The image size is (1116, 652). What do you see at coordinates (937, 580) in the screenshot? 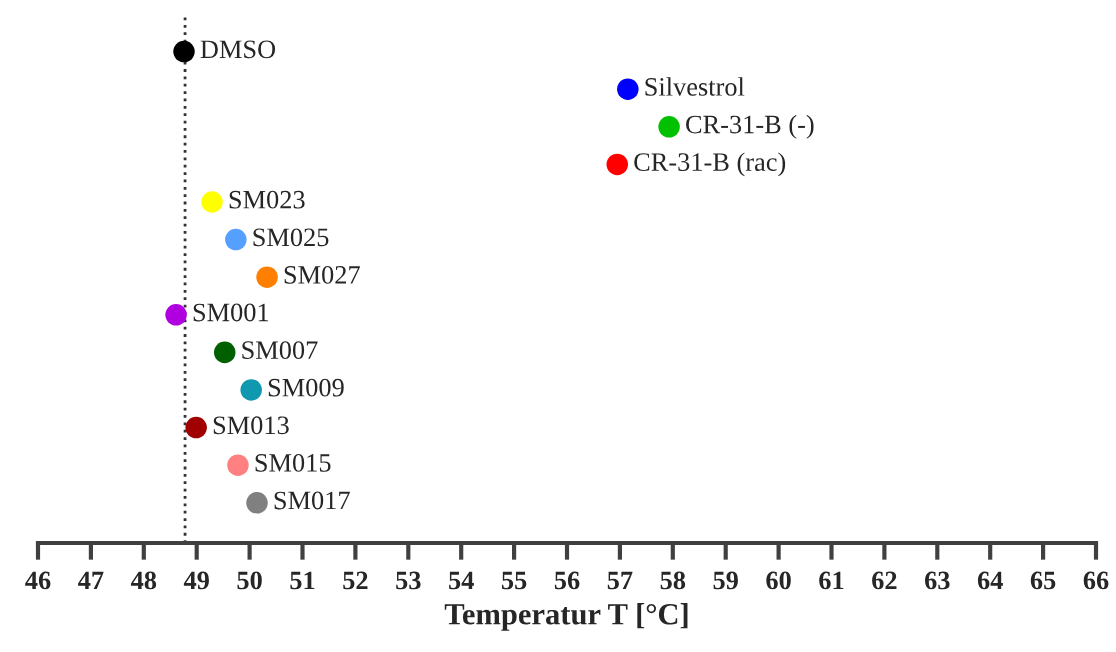
I see `x-tick-label: 63` at bounding box center [937, 580].